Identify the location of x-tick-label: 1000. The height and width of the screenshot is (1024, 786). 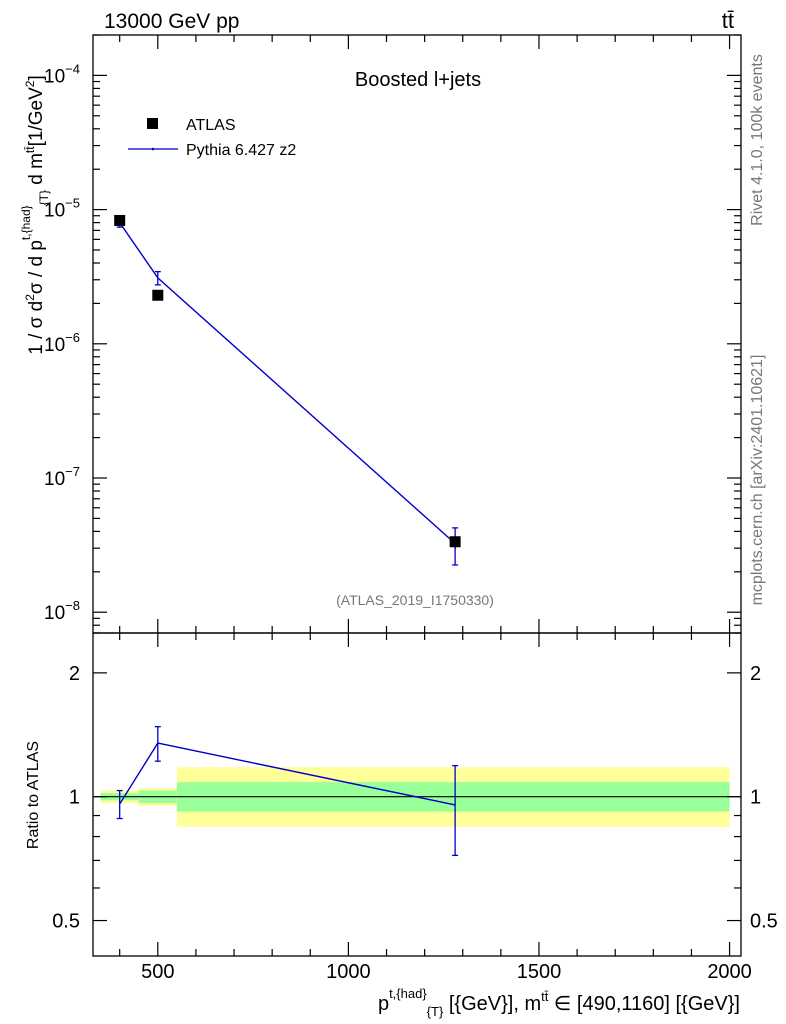
(348, 972).